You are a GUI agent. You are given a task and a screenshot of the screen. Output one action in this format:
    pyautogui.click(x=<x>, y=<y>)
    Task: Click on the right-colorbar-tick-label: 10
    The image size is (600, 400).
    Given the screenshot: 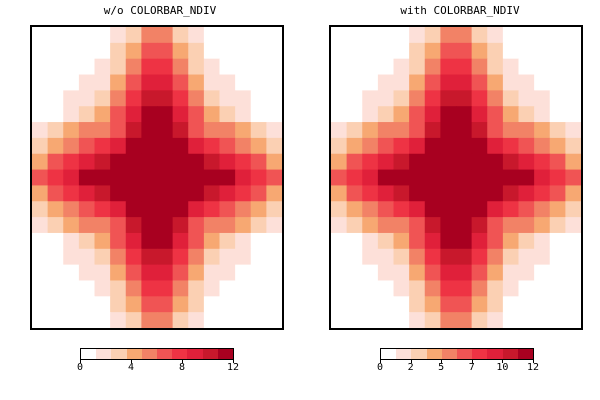 What is the action you would take?
    pyautogui.click(x=502, y=367)
    